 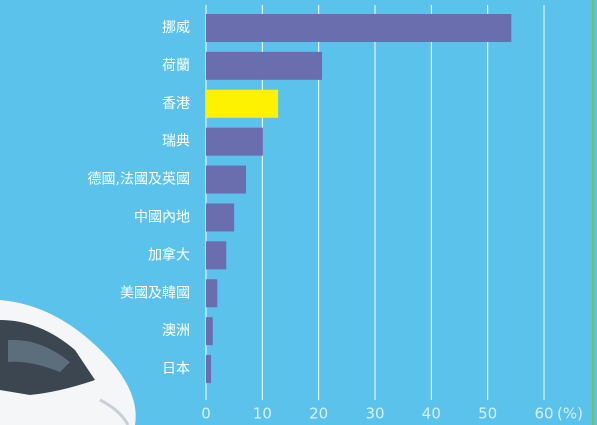 What do you see at coordinates (176, 28) in the screenshot?
I see `category-label: 挪威` at bounding box center [176, 28].